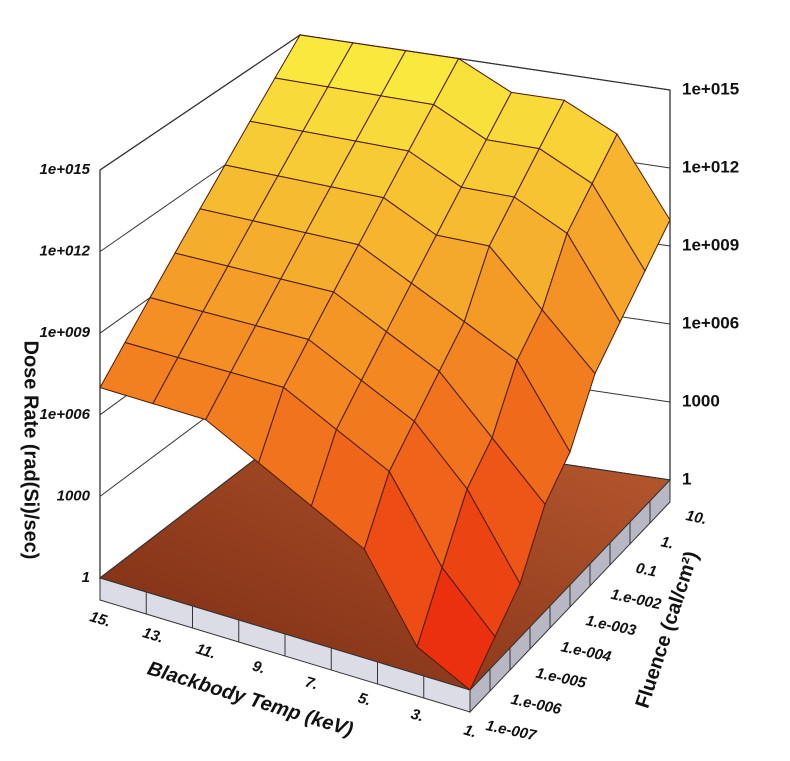 The image size is (790, 761). Describe the element at coordinates (31, 450) in the screenshot. I see `z-axis-title: Dose Rate (rad(Si)/sec)` at that location.